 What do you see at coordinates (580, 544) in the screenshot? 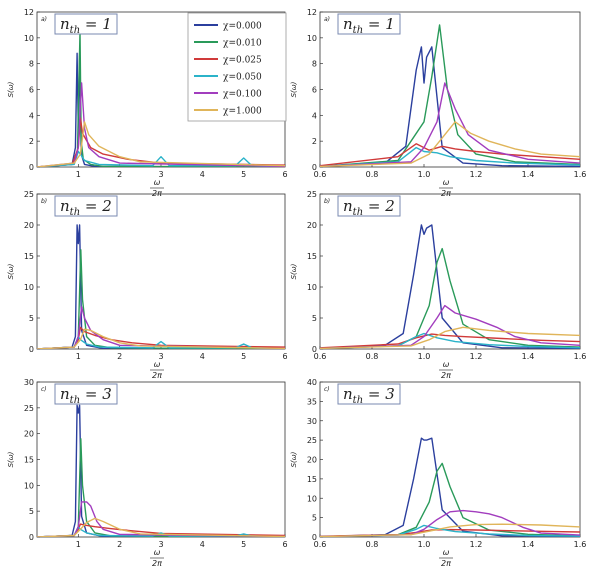
I see `x-tick-label: 1.6` at bounding box center [580, 544].